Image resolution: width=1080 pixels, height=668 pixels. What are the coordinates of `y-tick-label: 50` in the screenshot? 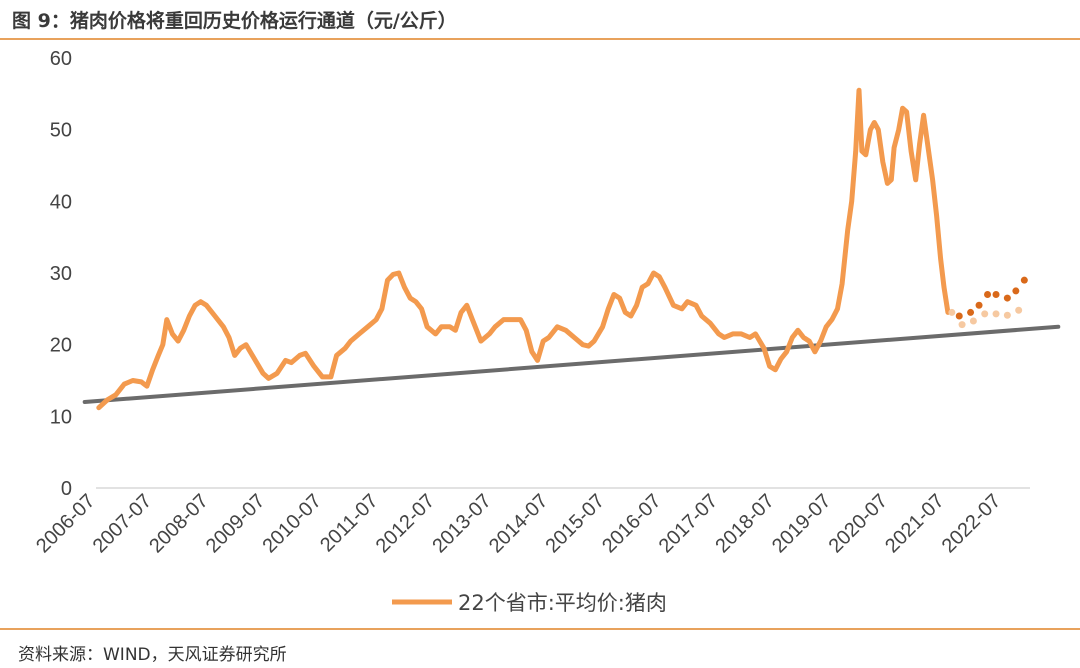 It's located at (61, 131).